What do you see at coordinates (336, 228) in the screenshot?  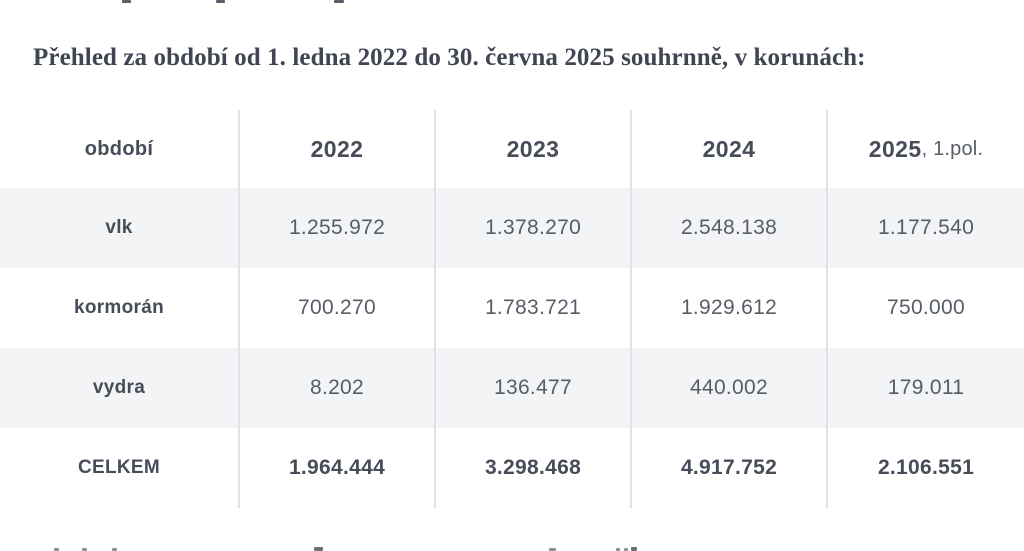 I see `table-cell: 1.255.972` at bounding box center [336, 228].